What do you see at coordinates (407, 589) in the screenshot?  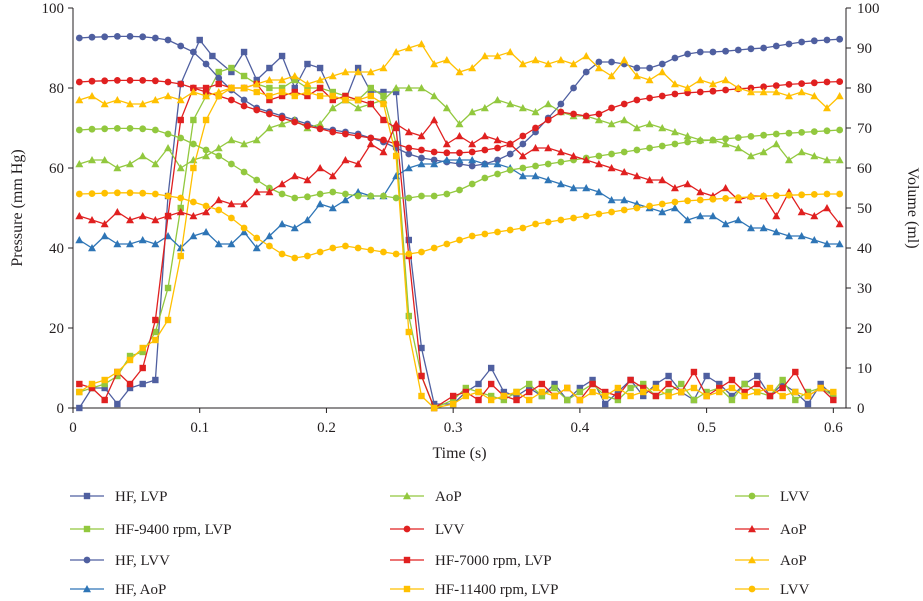 I see `legend-swatch-marker` at bounding box center [407, 589].